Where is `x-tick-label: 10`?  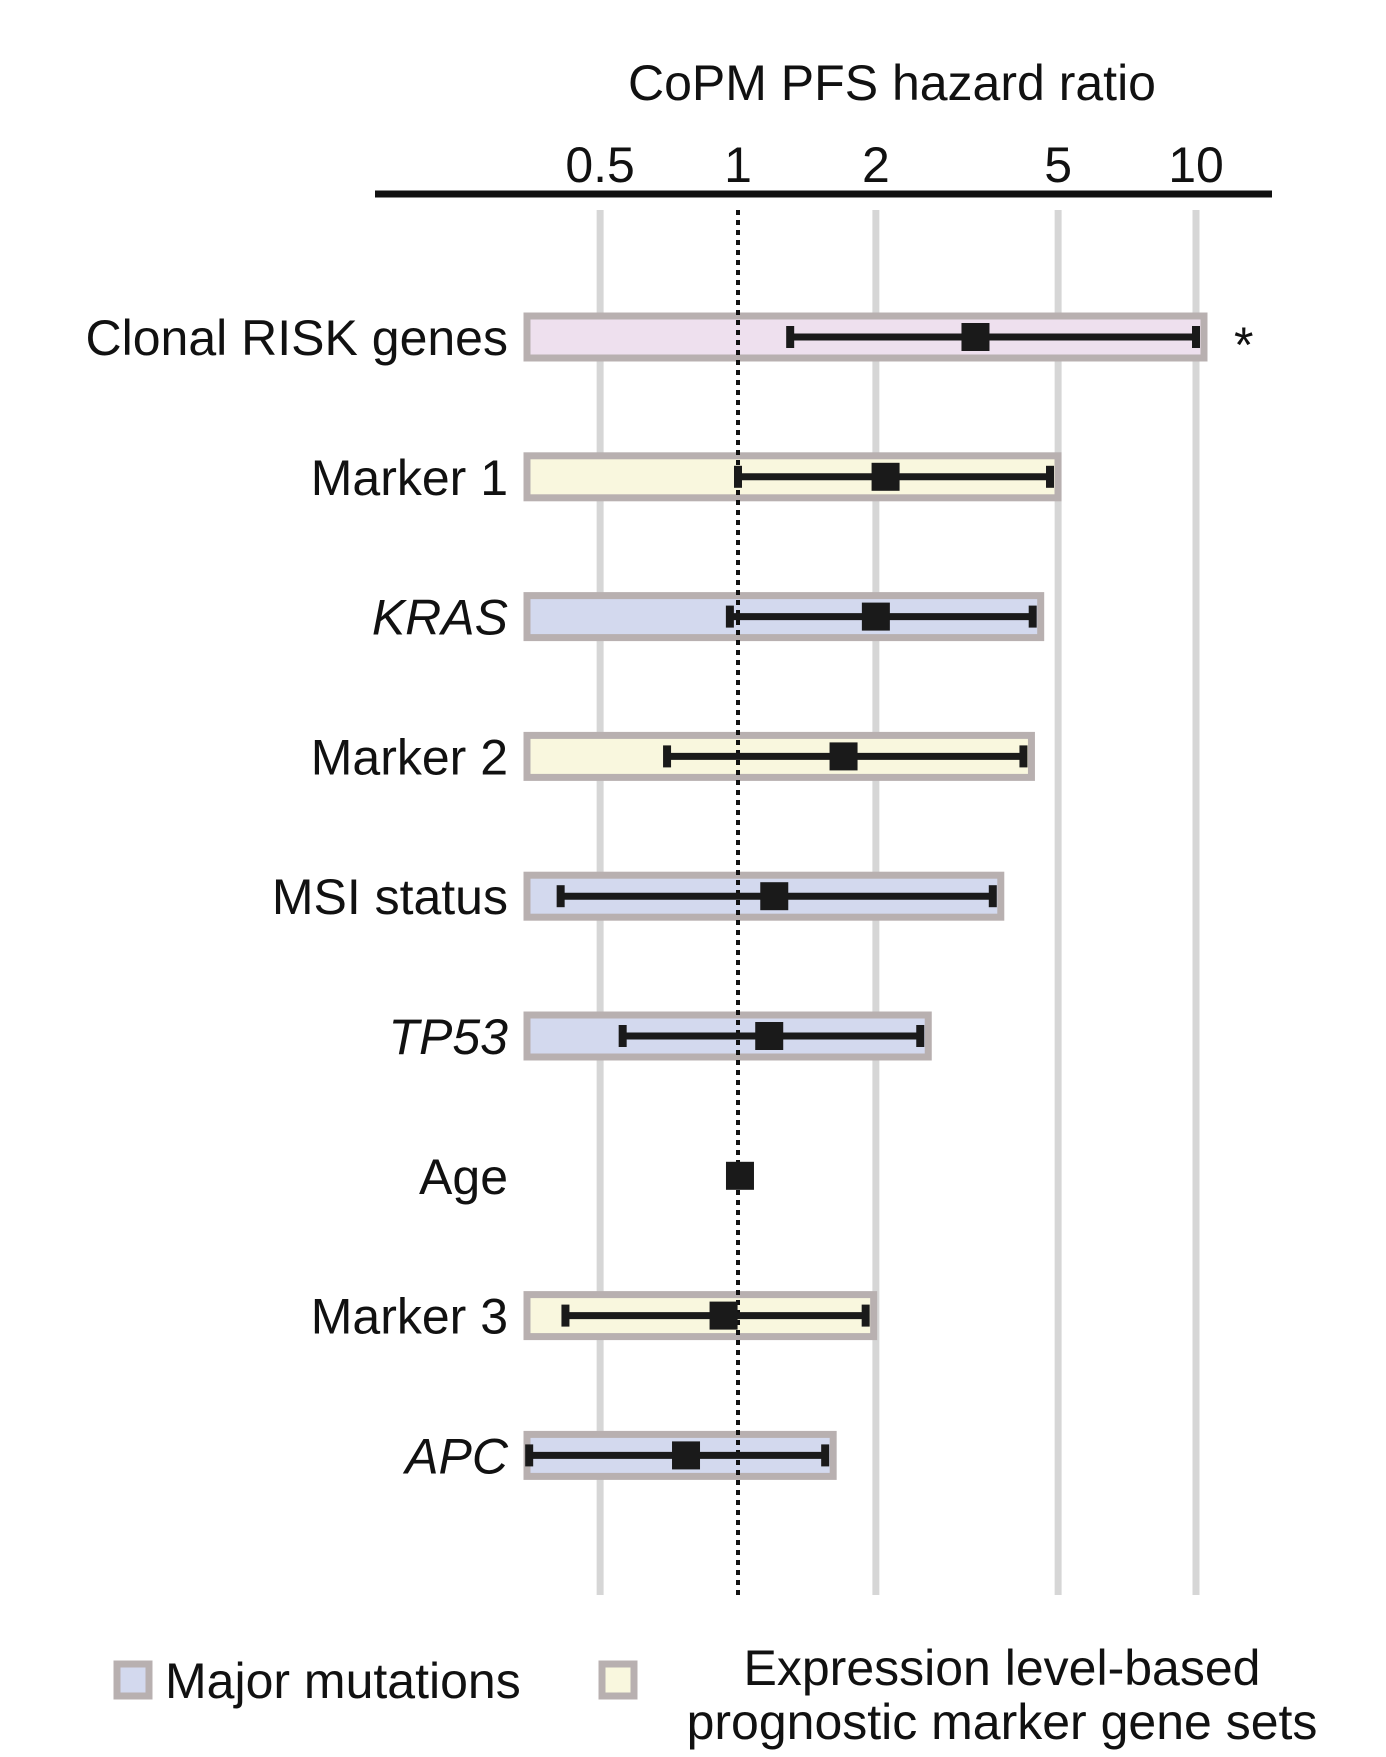 x-tick-label: 10 is located at coordinates (1196, 165).